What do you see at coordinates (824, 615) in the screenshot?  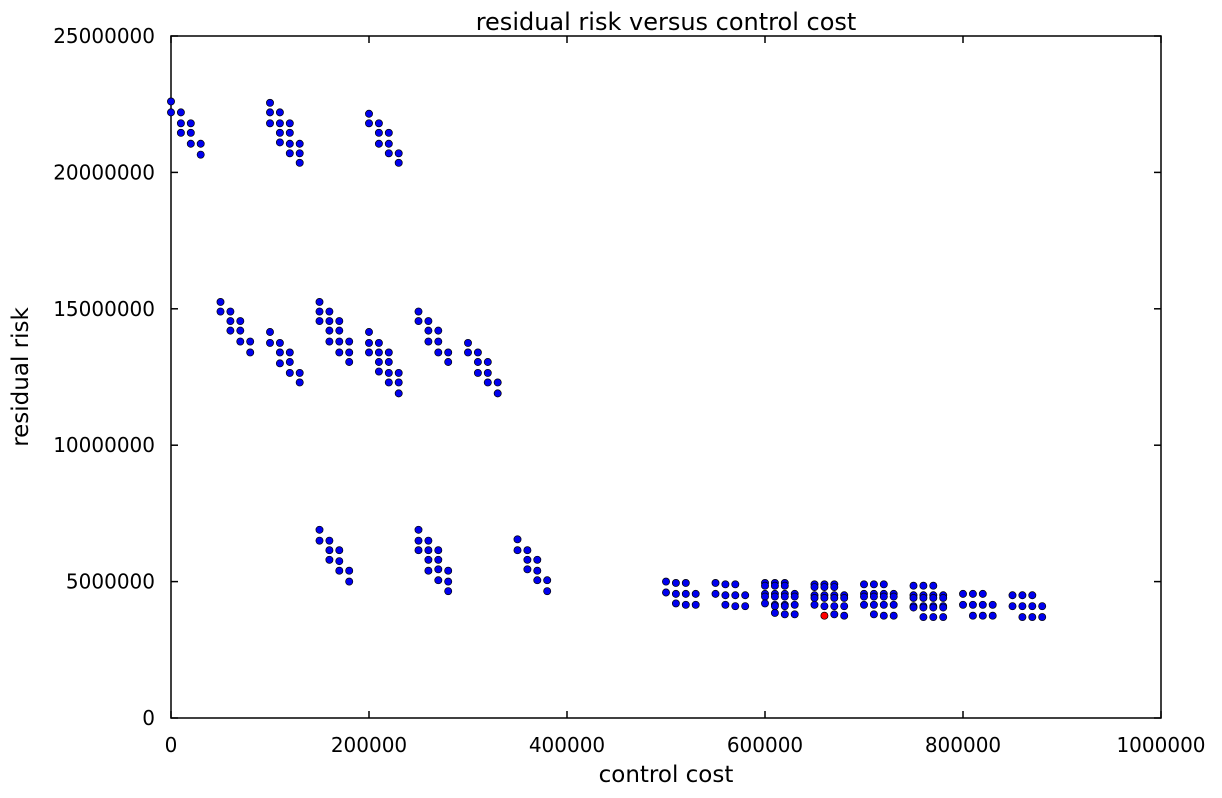 I see `highlighted-data-point` at bounding box center [824, 615].